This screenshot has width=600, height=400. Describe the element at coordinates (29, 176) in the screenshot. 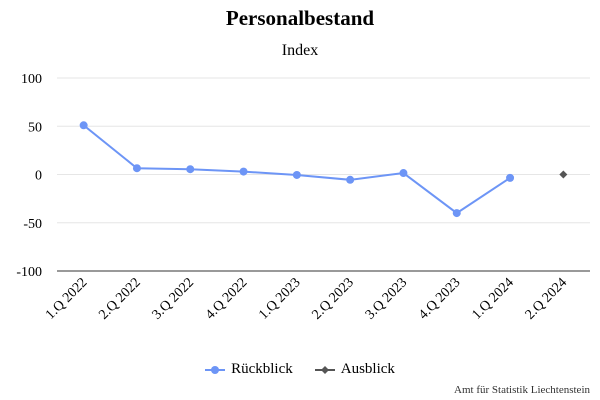

I see `y-axis: 100 50 0 -50 -100` at that location.